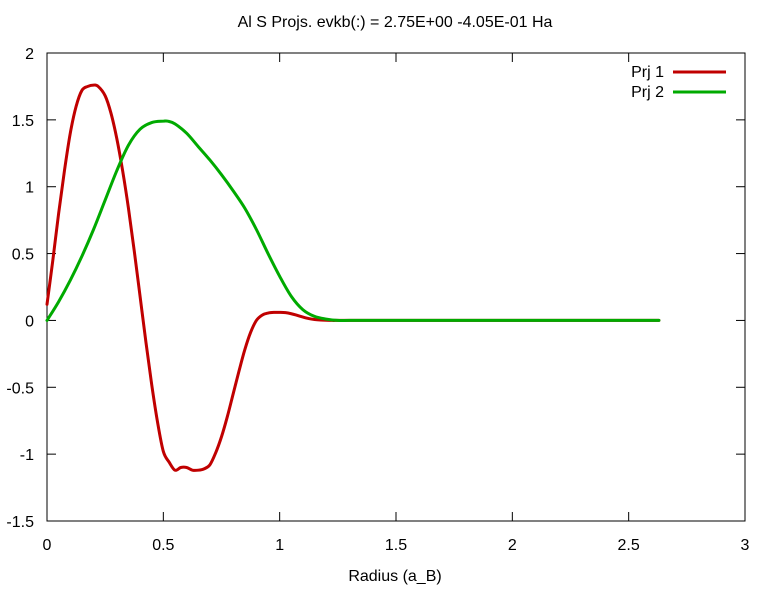 This screenshot has height=592, width=759. Describe the element at coordinates (23, 121) in the screenshot. I see `y-tick-label: 1.5` at that location.